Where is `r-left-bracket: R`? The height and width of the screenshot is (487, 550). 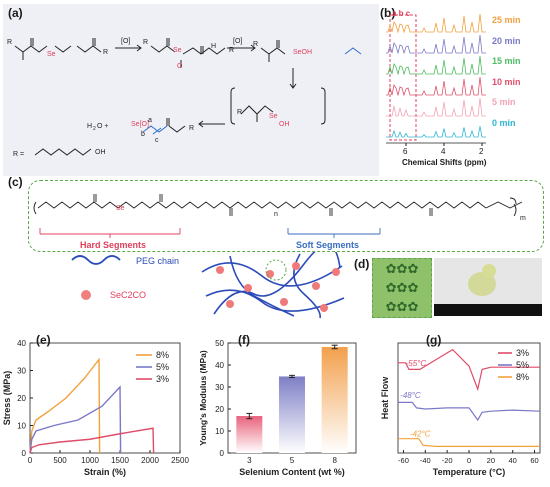 r-left-bracket: R is located at coordinates (239, 112).